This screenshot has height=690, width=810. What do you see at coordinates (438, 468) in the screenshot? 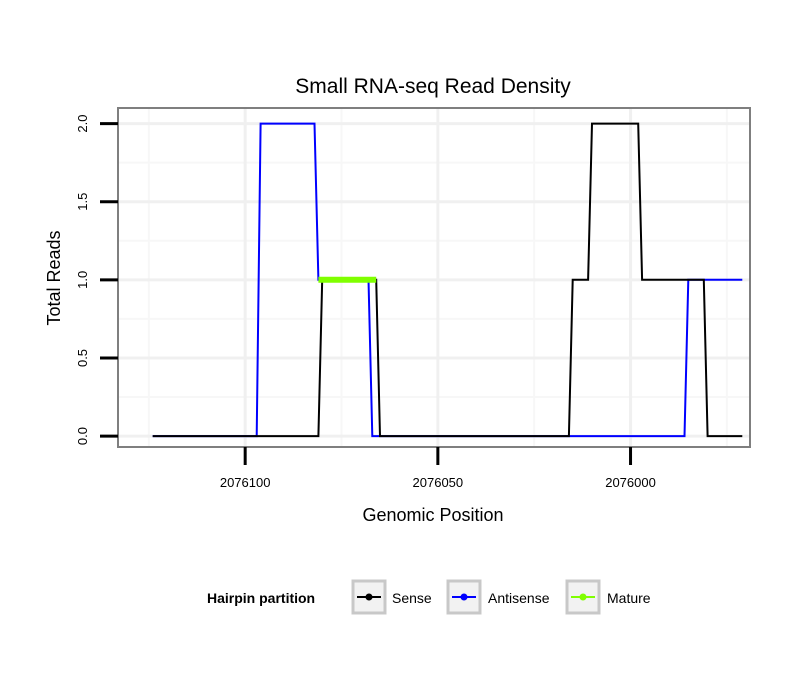
I see `x-axis: 2076100 2076050 2076000` at bounding box center [438, 468].